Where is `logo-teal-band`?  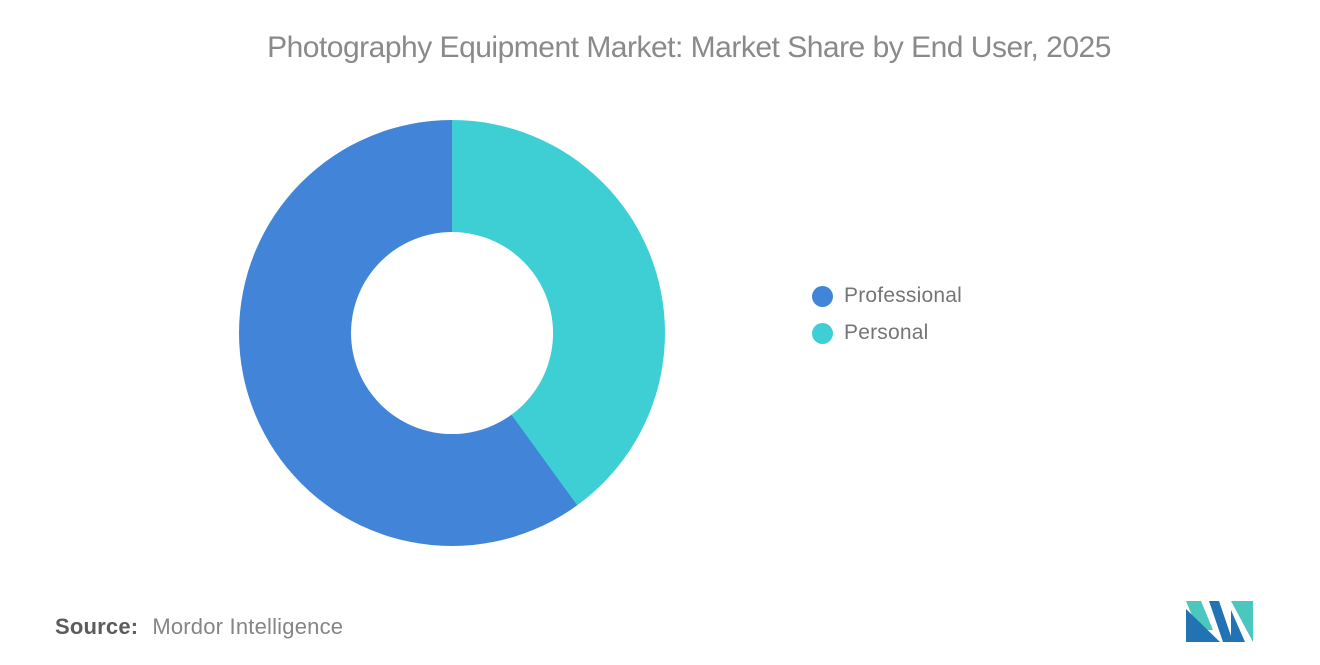
logo-teal-band is located at coordinates (1199, 615).